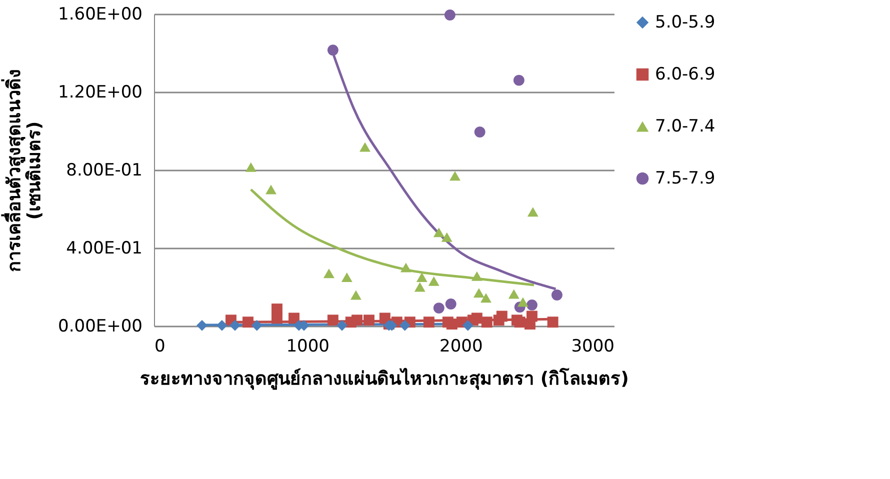  Describe the element at coordinates (393, 237) in the screenshot. I see `line-series` at that location.